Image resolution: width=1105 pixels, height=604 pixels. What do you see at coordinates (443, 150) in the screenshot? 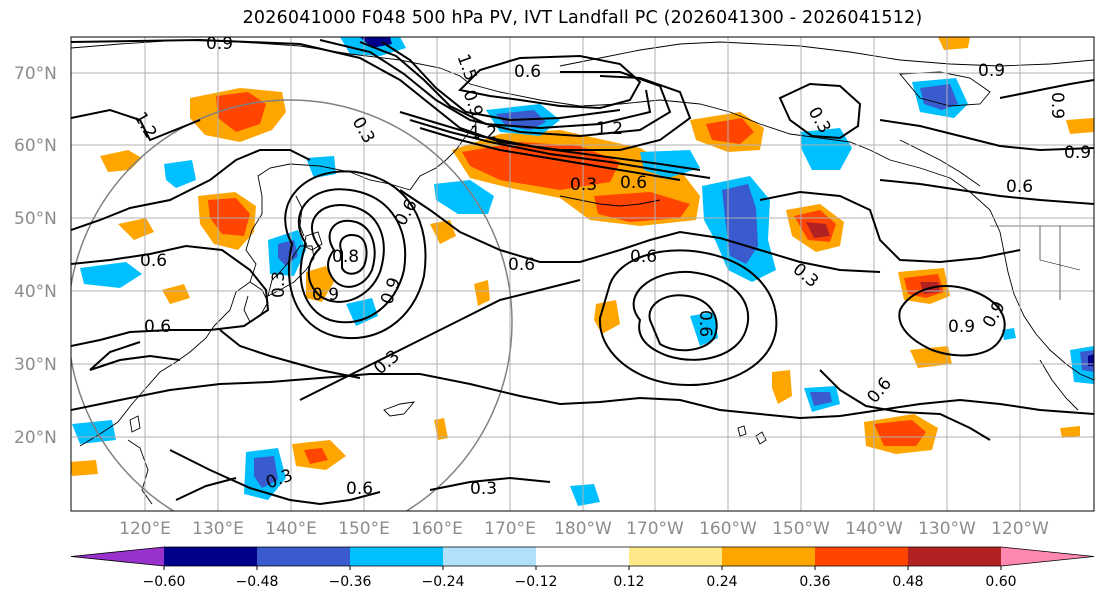
I see `coast-kamchatka` at bounding box center [443, 150].